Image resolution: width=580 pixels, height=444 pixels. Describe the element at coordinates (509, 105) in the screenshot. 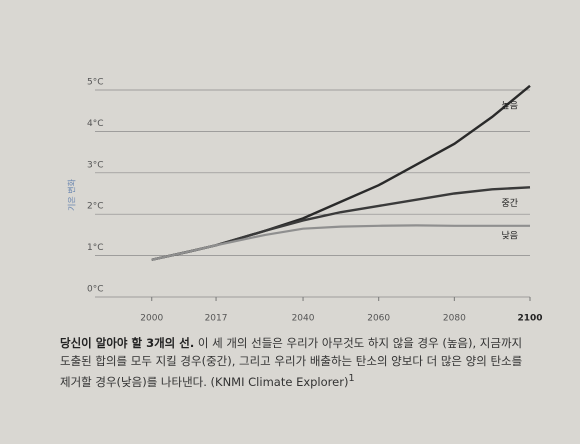

I see `series-label: 높음` at that location.